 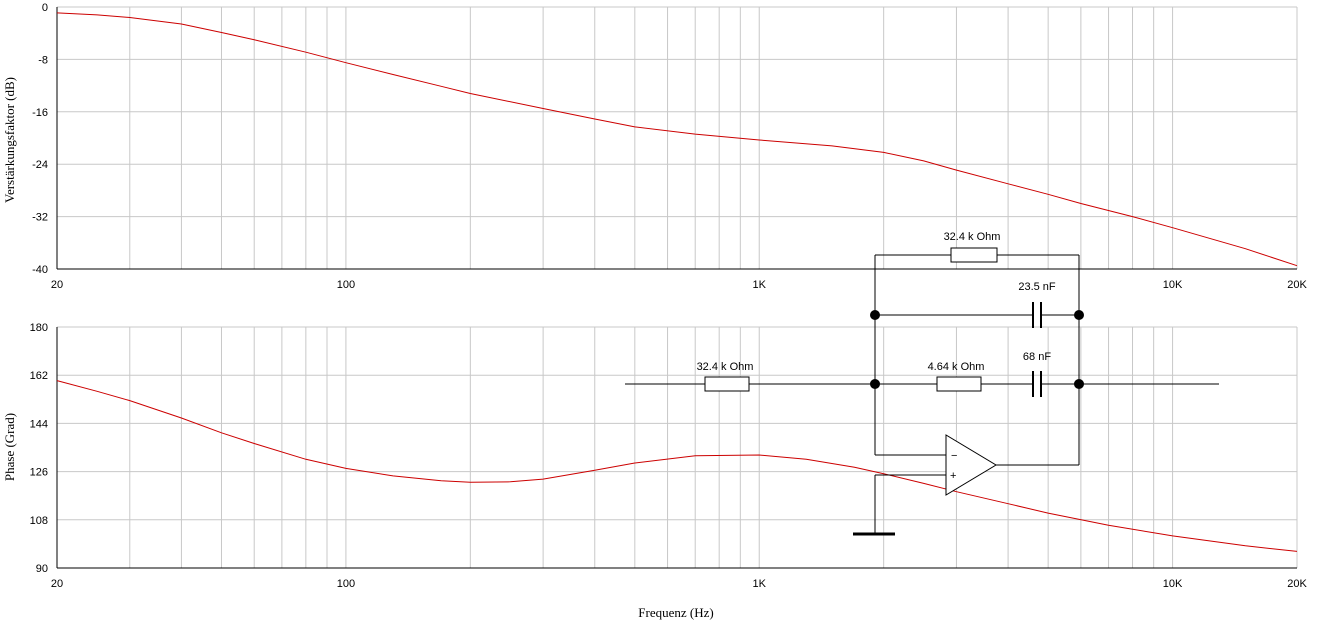 What do you see at coordinates (346, 584) in the screenshot?
I see `phase-xtick-label: 100` at bounding box center [346, 584].